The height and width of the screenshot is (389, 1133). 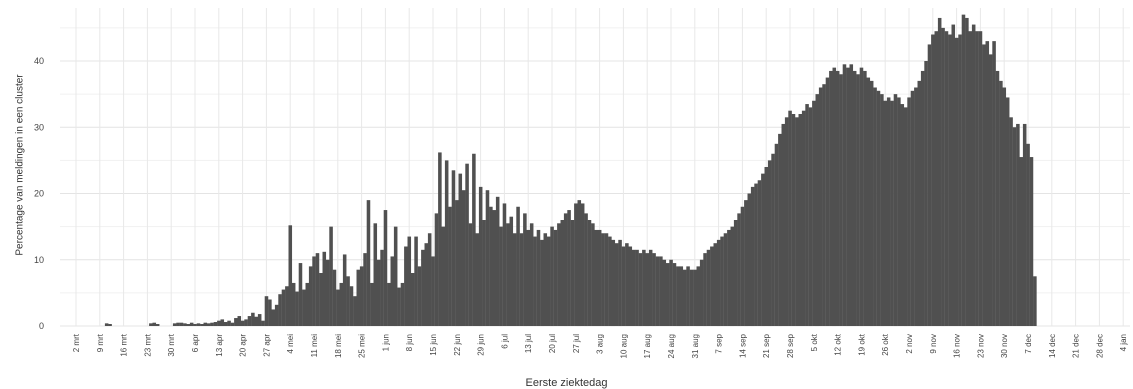 What do you see at coordinates (766, 345) in the screenshot?
I see `x-tick-label: 21 sep` at bounding box center [766, 345].